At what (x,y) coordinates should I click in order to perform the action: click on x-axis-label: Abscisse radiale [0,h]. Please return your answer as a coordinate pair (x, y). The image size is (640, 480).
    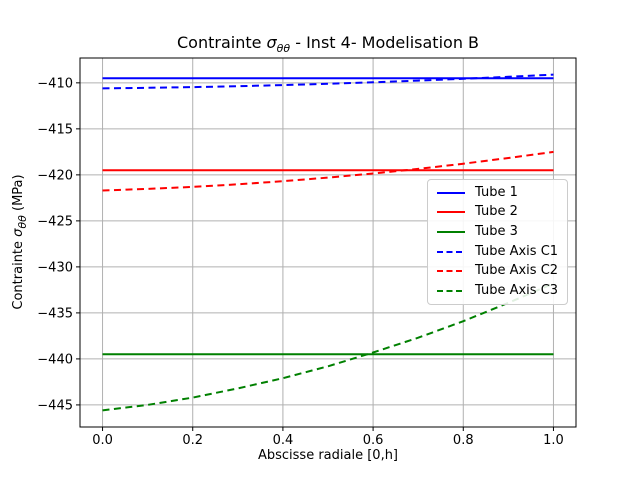
    Looking at the image, I should click on (328, 455).